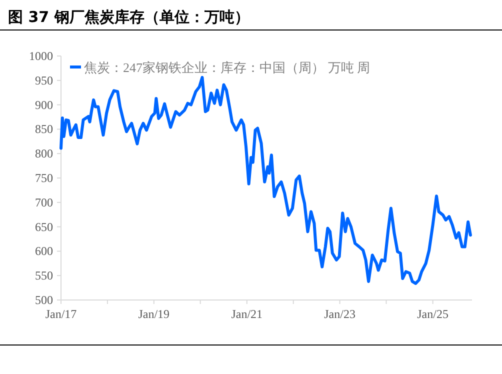  Describe the element at coordinates (44, 275) in the screenshot. I see `y-tick-label: 550` at that location.